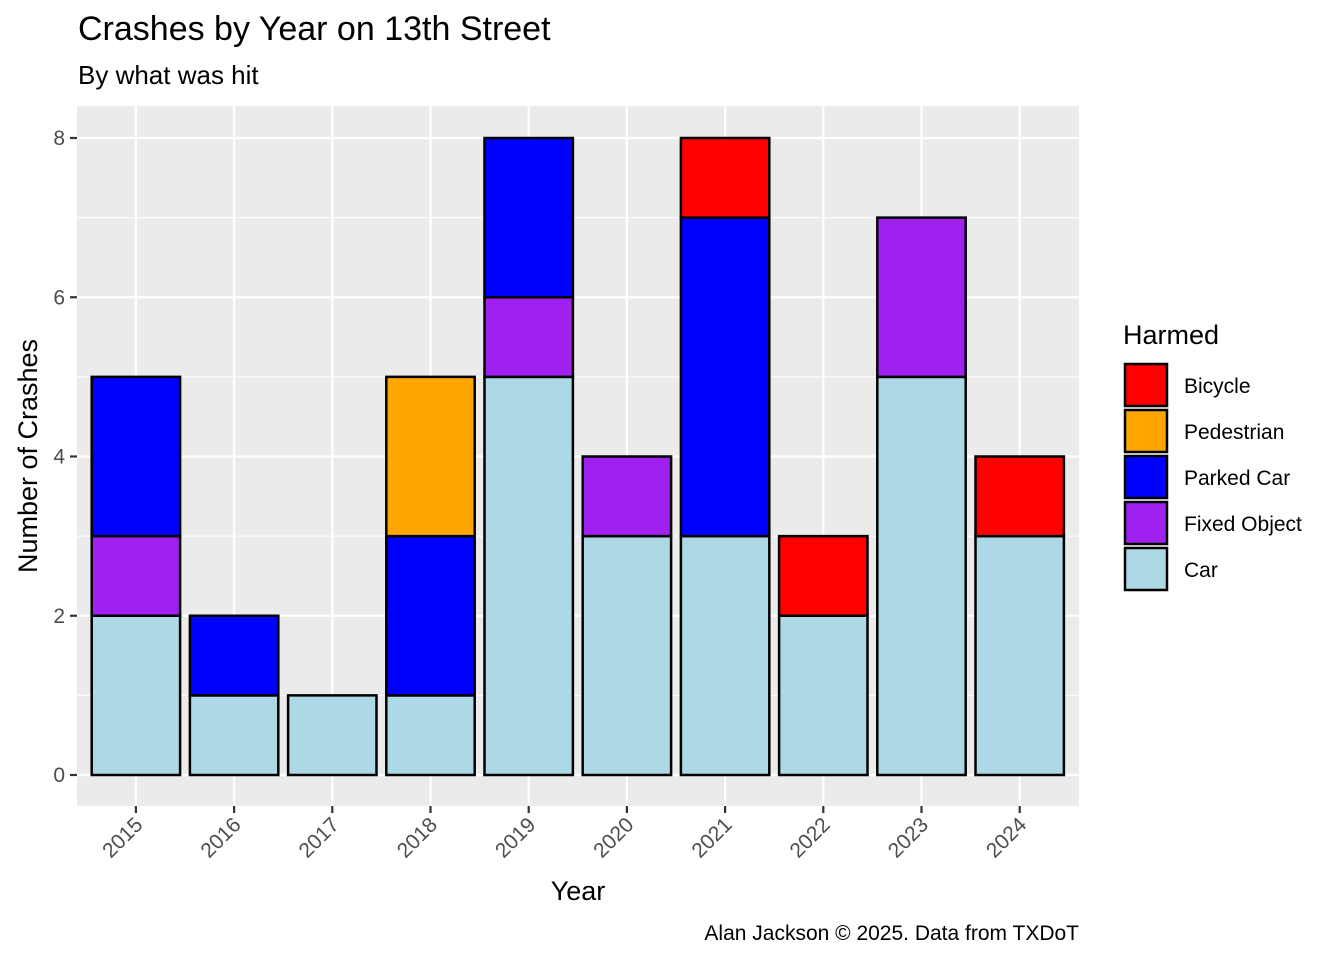 Image resolution: width=1344 pixels, height=960 pixels. I want to click on chart-subtitle: By what was hit, so click(168, 75).